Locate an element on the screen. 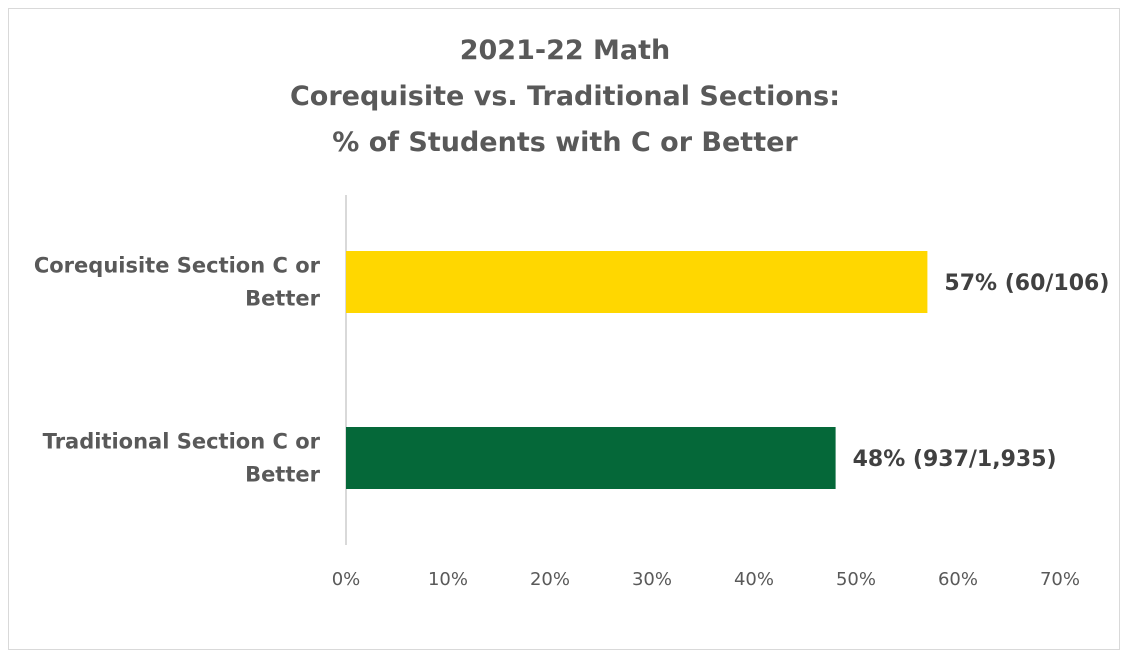  chart-title-line-2: Corequisite vs. Traditional Sections: is located at coordinates (564, 96).